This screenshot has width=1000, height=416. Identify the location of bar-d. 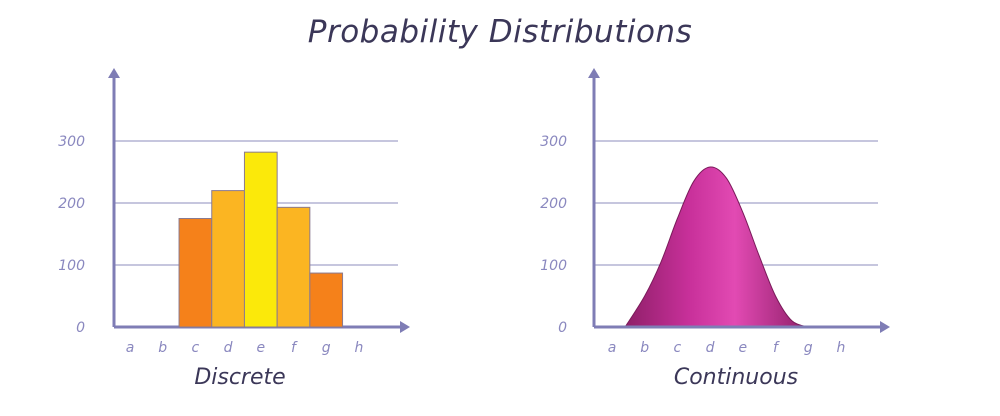
(260, 239).